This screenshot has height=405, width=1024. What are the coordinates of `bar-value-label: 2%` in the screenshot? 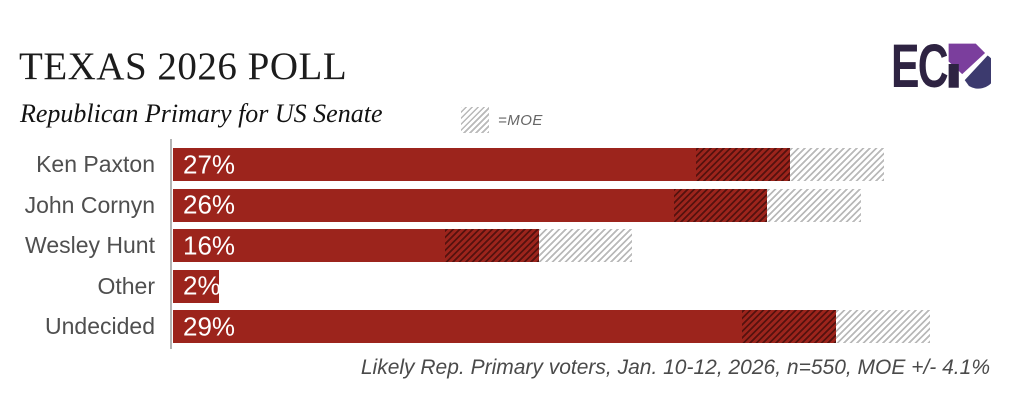 It's located at (202, 285).